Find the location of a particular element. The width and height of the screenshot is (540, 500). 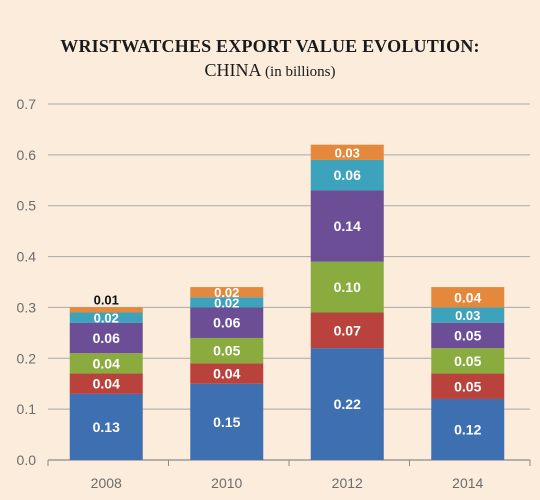

data-label: 0.07 is located at coordinates (347, 330).